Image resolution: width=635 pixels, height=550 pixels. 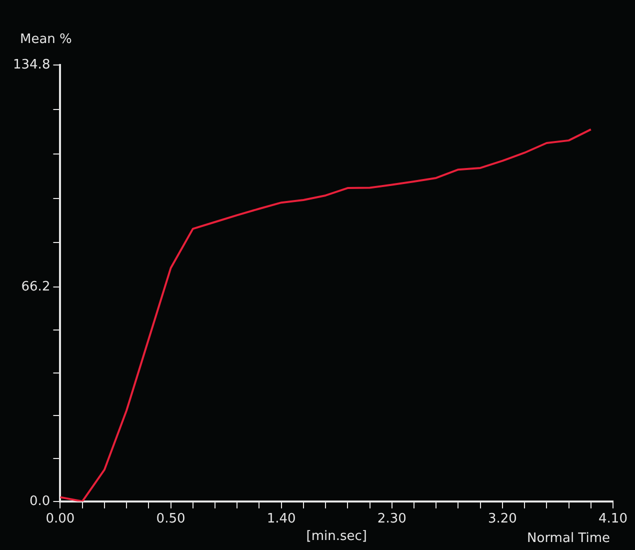 I want to click on y-tick-label: 134.8, so click(x=31, y=64).